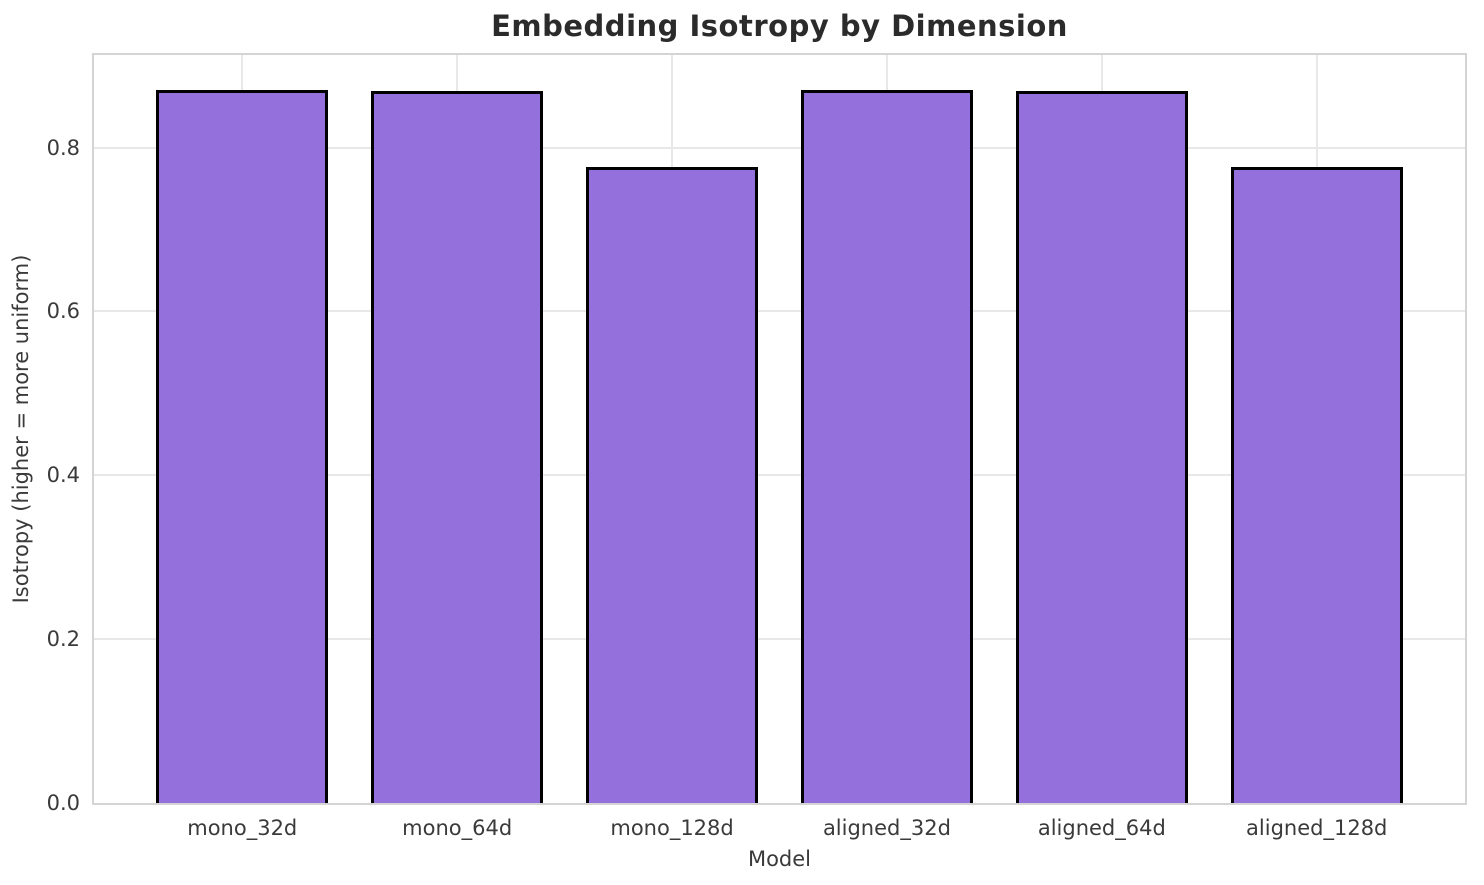  Describe the element at coordinates (63, 311) in the screenshot. I see `y-tick-label: 0.6` at that location.